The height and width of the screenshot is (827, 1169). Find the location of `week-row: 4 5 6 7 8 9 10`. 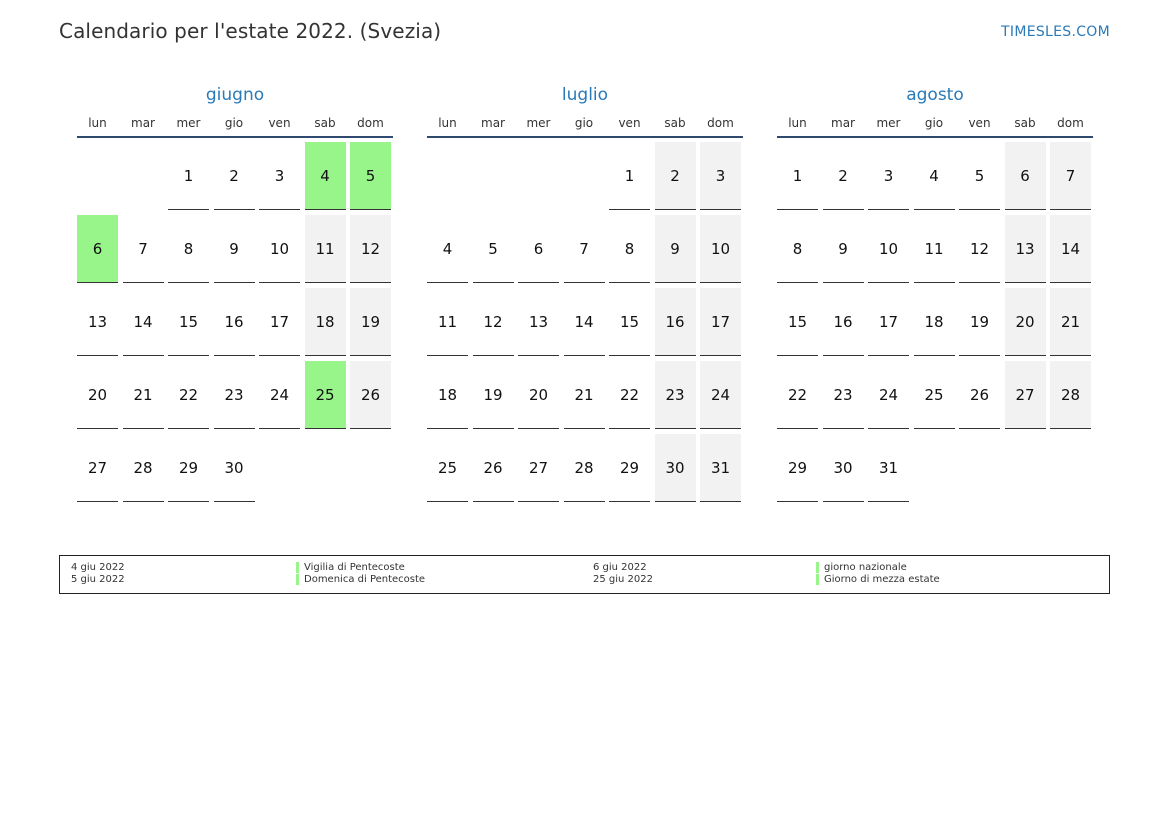

week-row: 4 5 6 7 8 9 10 is located at coordinates (585, 251).